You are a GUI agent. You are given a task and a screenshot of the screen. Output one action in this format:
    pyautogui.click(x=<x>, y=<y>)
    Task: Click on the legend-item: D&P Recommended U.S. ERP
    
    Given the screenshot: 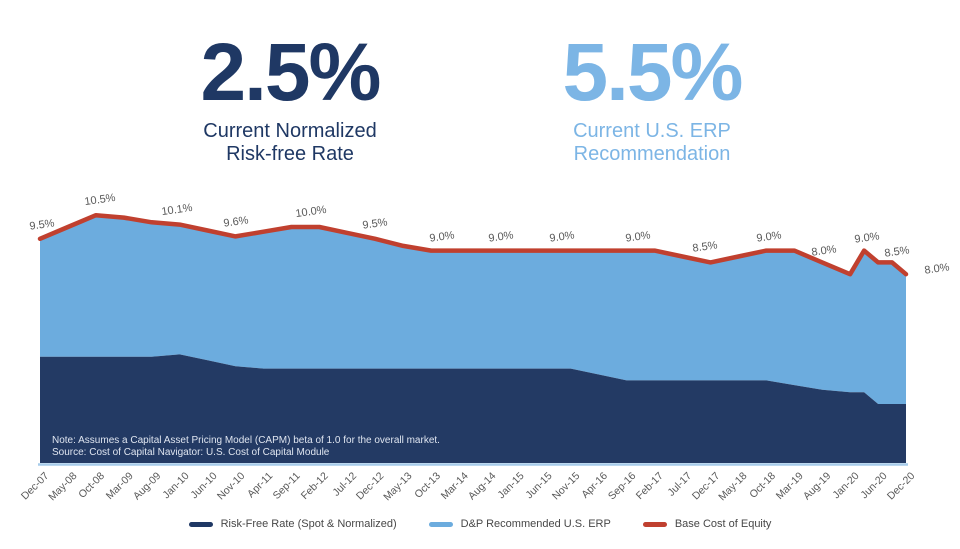 What is the action you would take?
    pyautogui.click(x=519, y=524)
    